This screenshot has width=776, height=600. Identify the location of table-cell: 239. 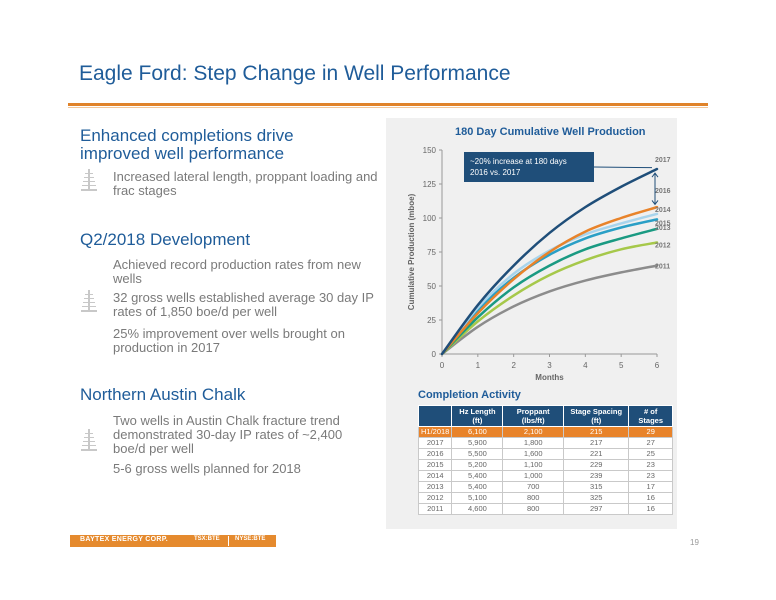
(596, 476).